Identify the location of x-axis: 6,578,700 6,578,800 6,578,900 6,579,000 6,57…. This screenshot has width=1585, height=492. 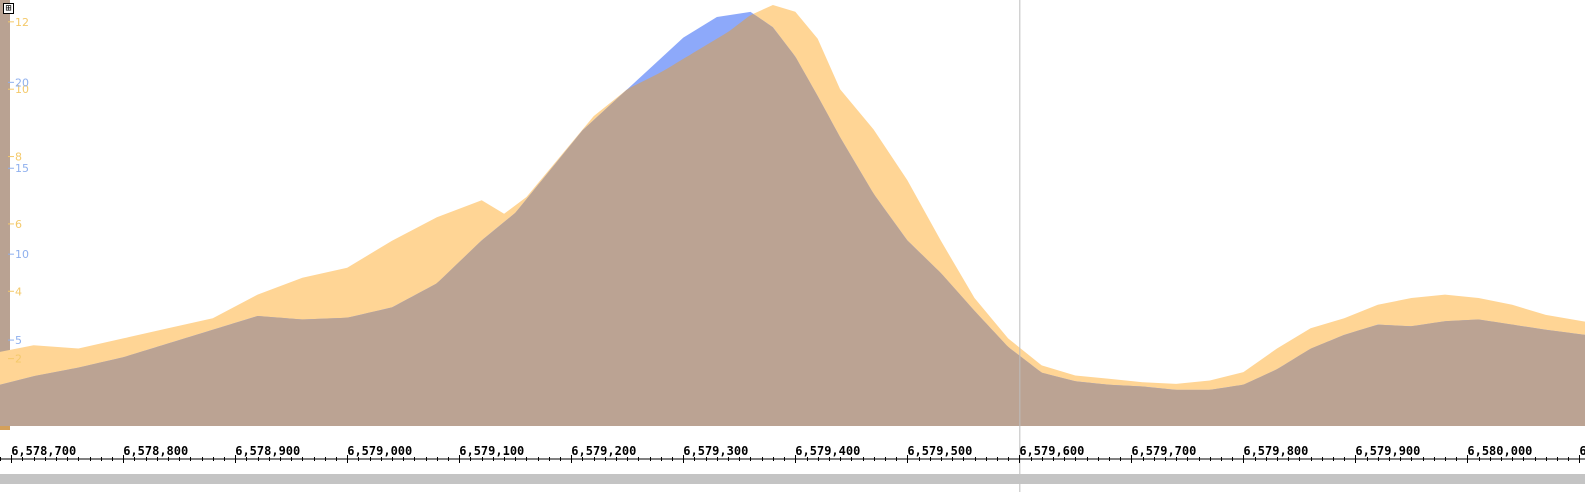
(792, 453).